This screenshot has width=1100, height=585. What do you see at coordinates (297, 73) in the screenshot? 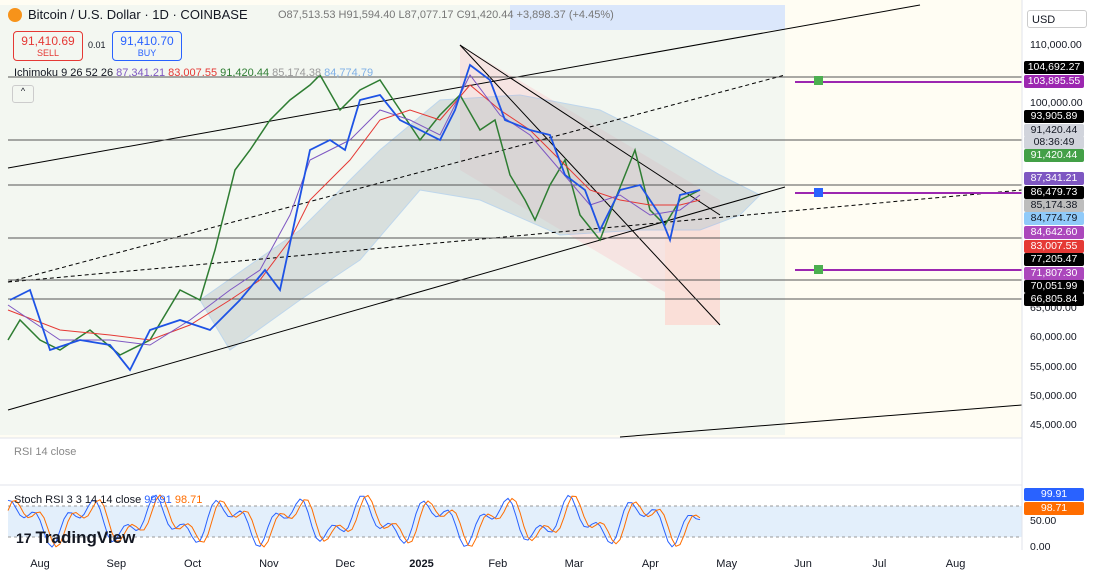
I see `v: 85,174.38` at bounding box center [297, 73].